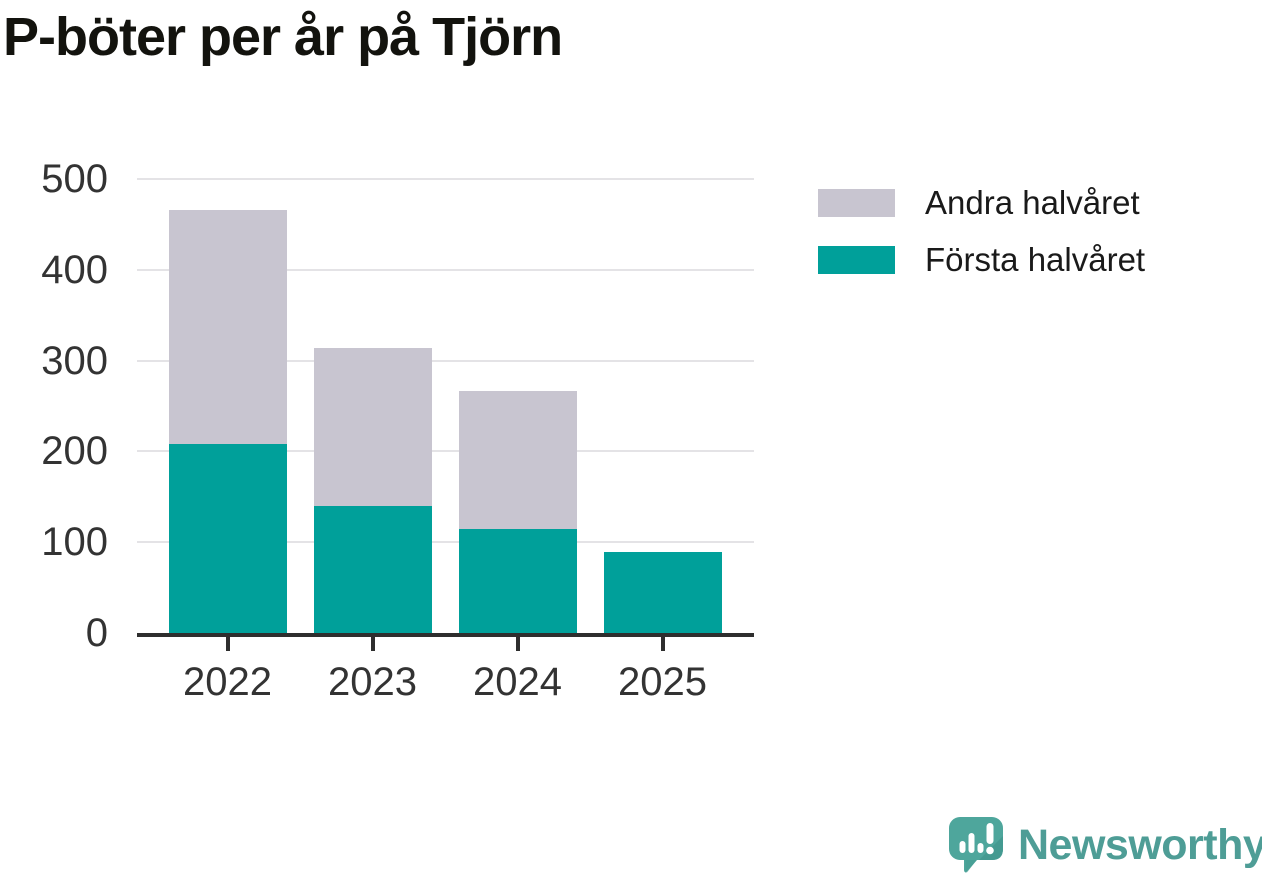  I want to click on legend-label: Första halvåret, so click(1035, 259).